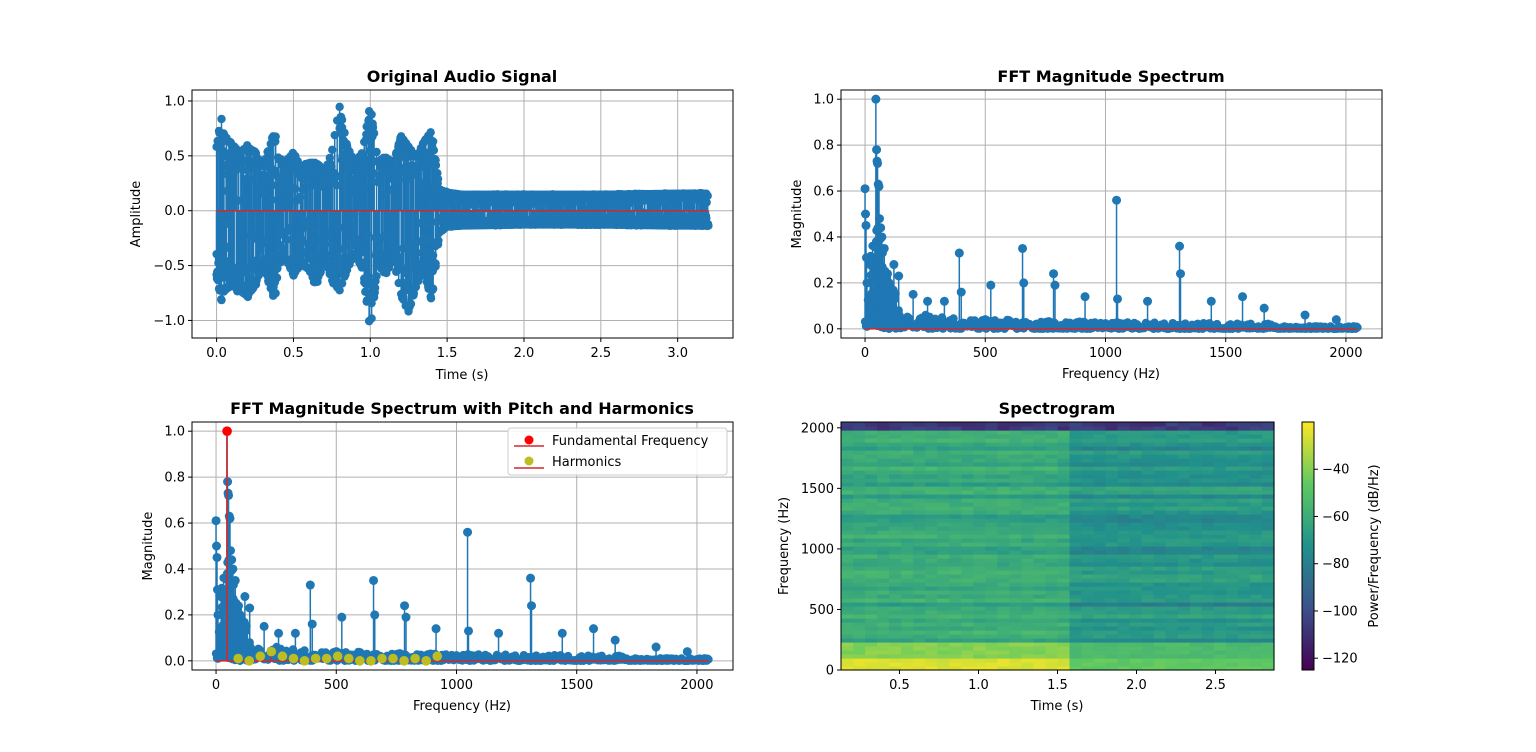  Describe the element at coordinates (447, 353) in the screenshot. I see `x-tick-label: 1.5` at that location.